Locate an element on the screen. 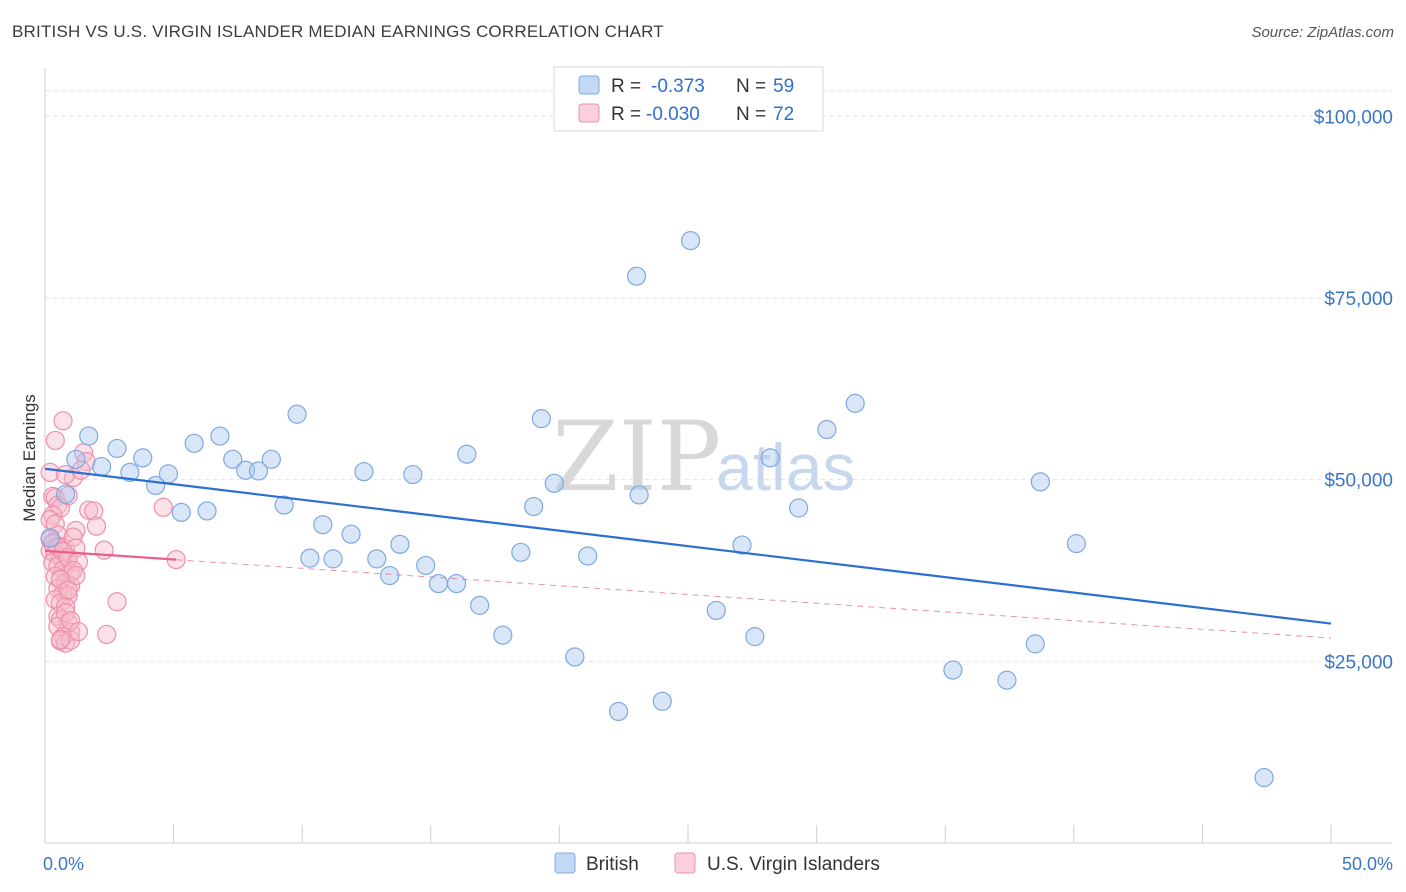  usvi-series is located at coordinates (113, 532).